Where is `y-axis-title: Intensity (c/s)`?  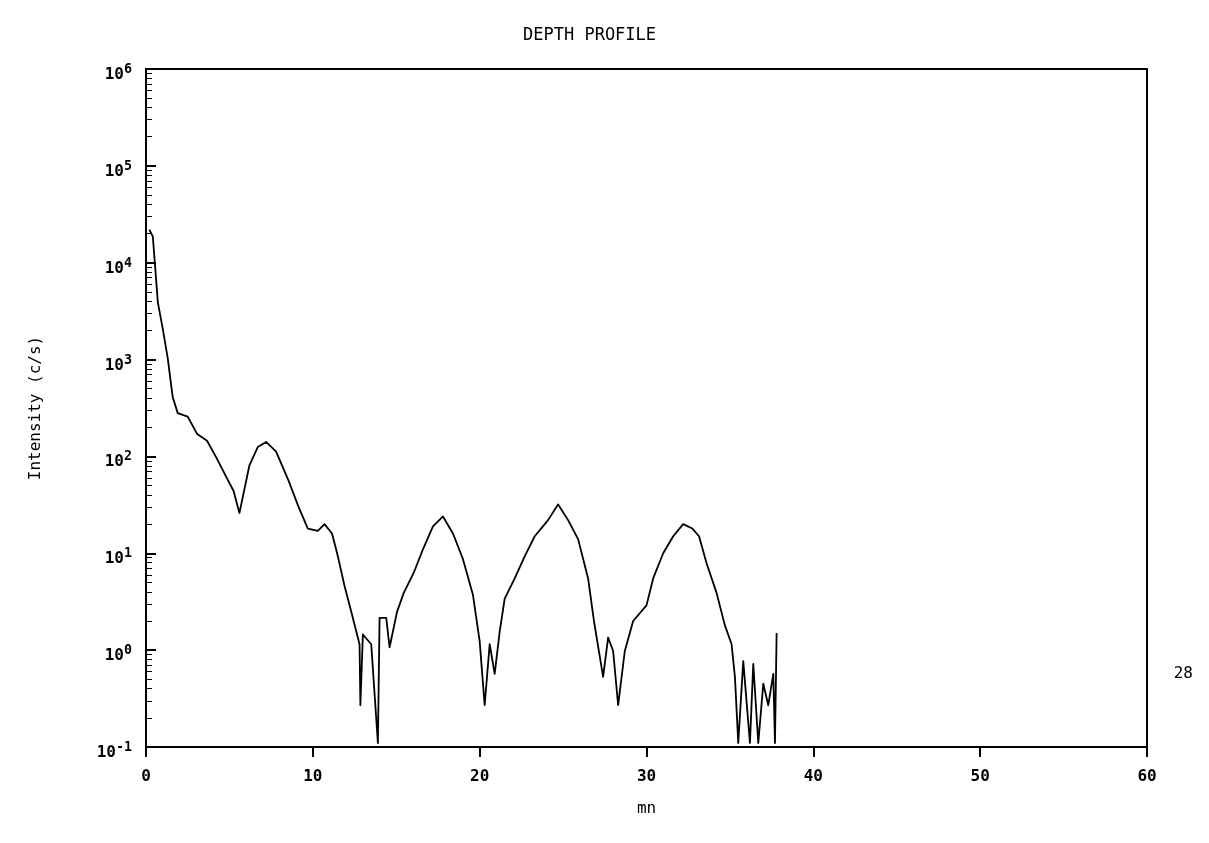
y-axis-title: Intensity (c/s) is located at coordinates (34, 408).